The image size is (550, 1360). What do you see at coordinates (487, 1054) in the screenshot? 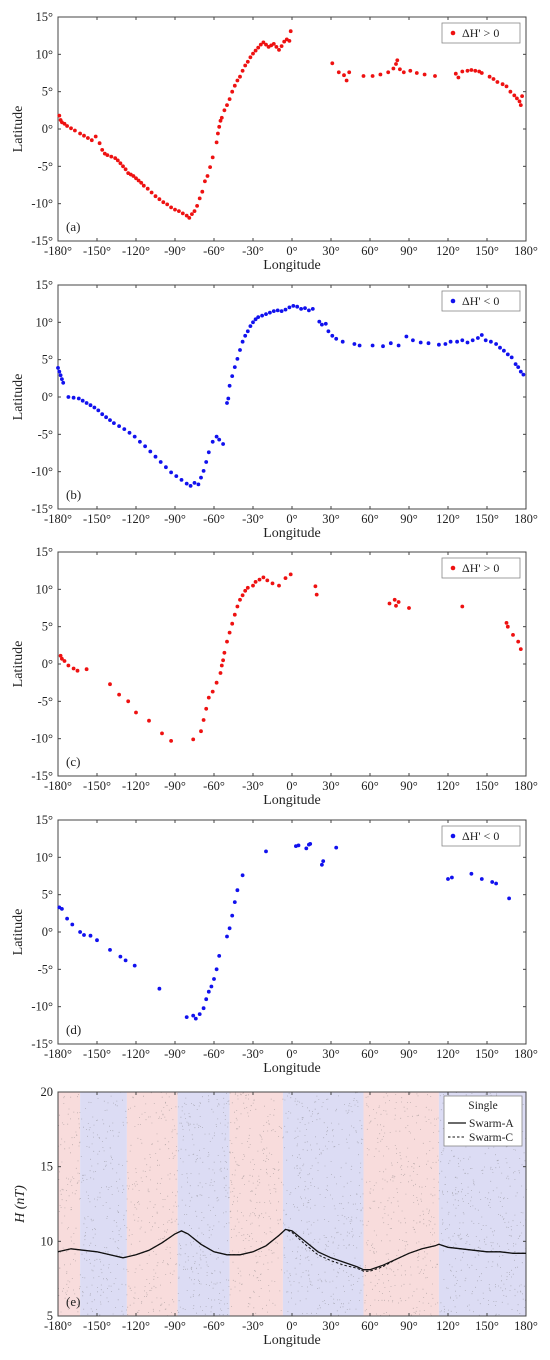
I see `x-tick-label: 150°` at bounding box center [487, 1054].